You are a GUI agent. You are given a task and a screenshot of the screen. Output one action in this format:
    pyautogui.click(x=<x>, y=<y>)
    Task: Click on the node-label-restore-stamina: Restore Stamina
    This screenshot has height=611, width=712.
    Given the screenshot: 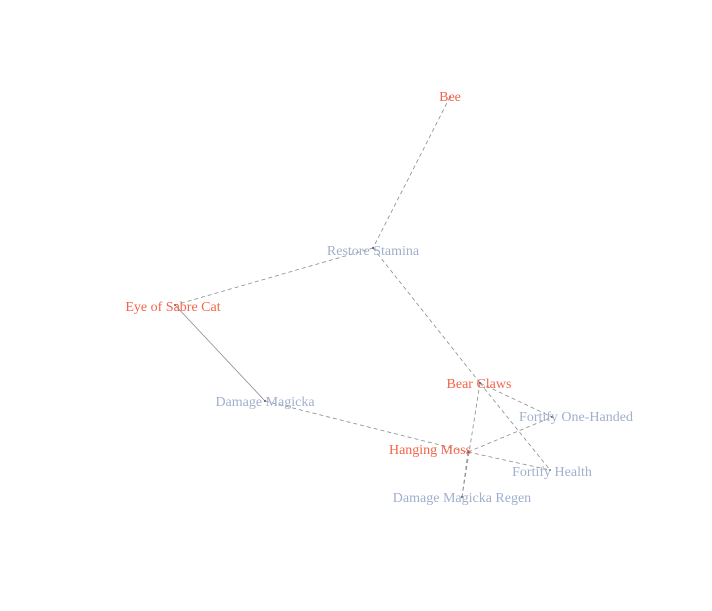 What is the action you would take?
    pyautogui.click(x=373, y=251)
    